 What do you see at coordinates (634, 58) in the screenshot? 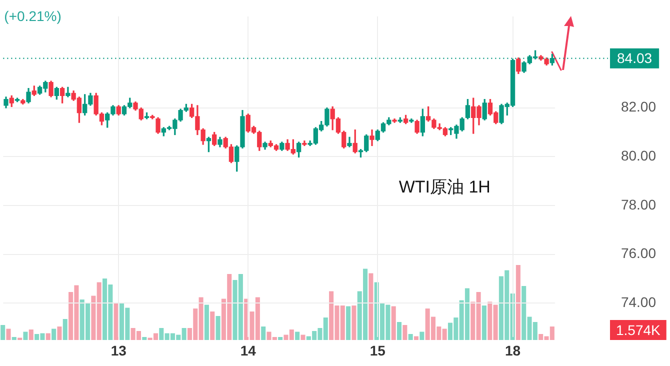
I see `ref-line-label: 84.03` at bounding box center [634, 58].